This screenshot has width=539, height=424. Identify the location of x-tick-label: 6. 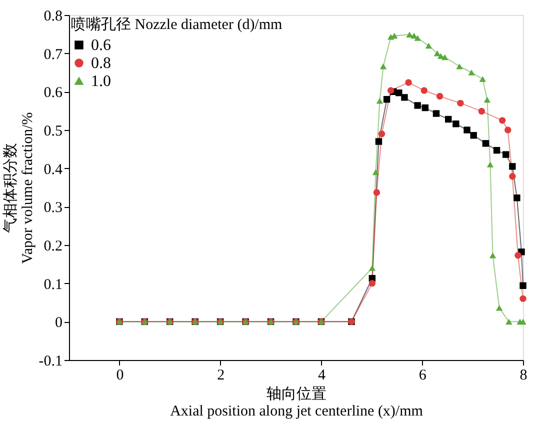
(422, 376).